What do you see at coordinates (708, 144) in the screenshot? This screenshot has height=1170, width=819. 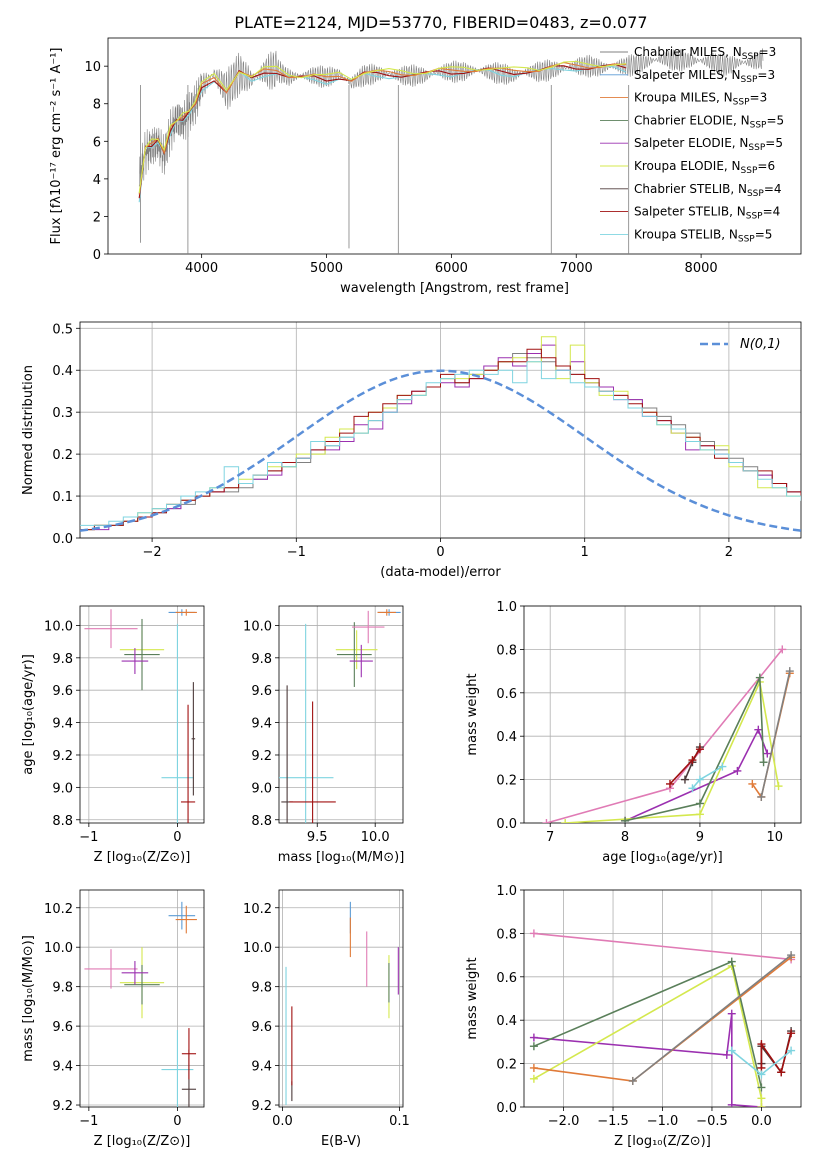 I see `legend-label: Salpeter ELODIE, NSSP=5` at bounding box center [708, 144].